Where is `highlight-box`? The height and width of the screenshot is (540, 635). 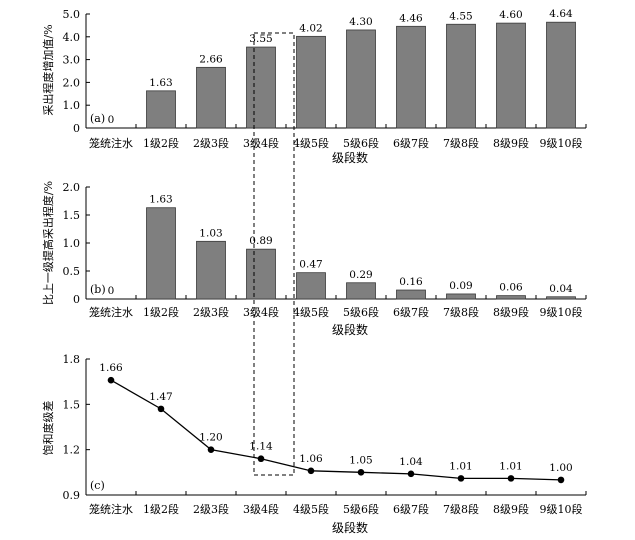
highlight-box is located at coordinates (274, 254).